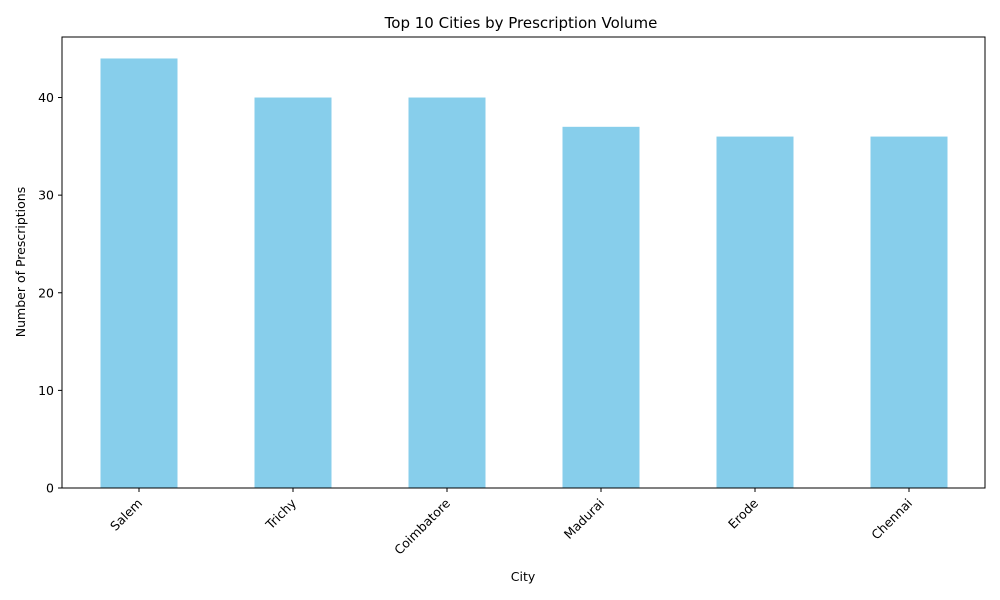 The image size is (1000, 600). I want to click on y-tick-label: 20, so click(46, 292).